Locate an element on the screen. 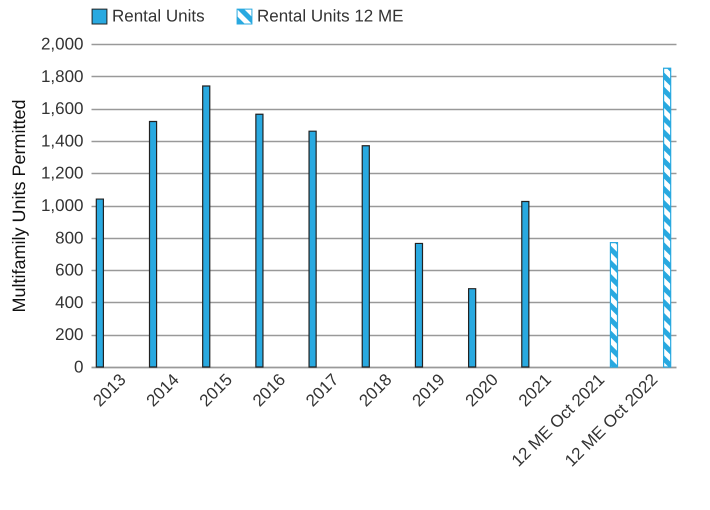 This screenshot has height=510, width=710. y-tick-label: 600 is located at coordinates (69, 270).